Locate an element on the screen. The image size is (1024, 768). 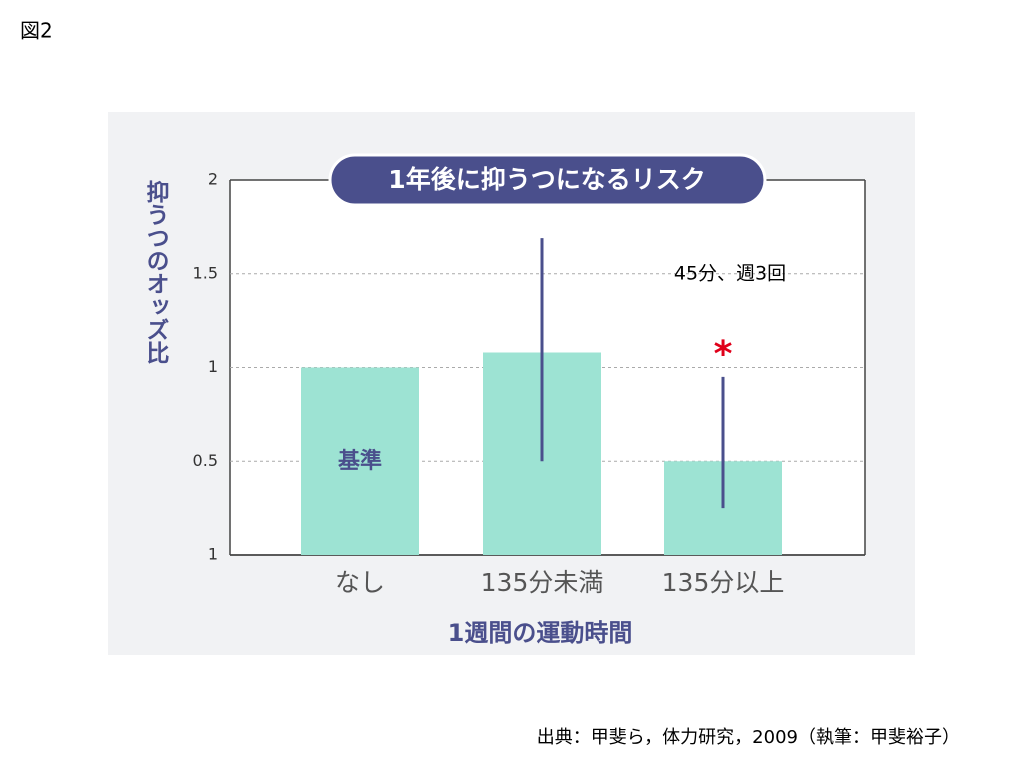
significance-mark: * is located at coordinates (723, 354).